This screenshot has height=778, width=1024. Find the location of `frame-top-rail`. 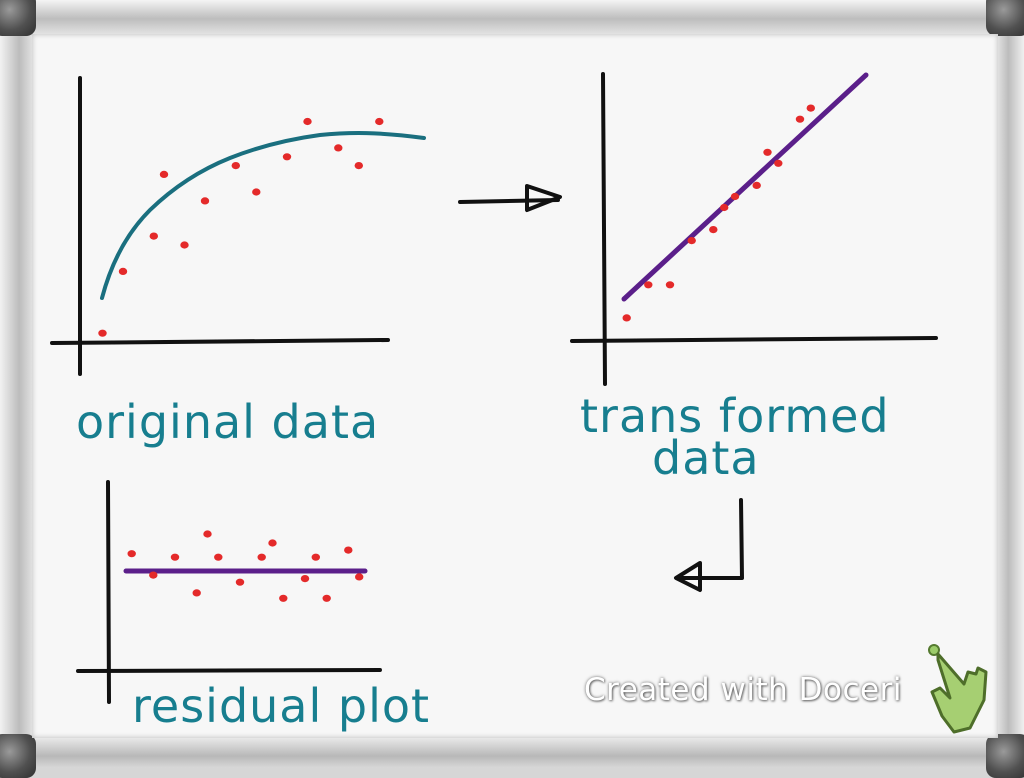

frame-top-rail is located at coordinates (512, 17).